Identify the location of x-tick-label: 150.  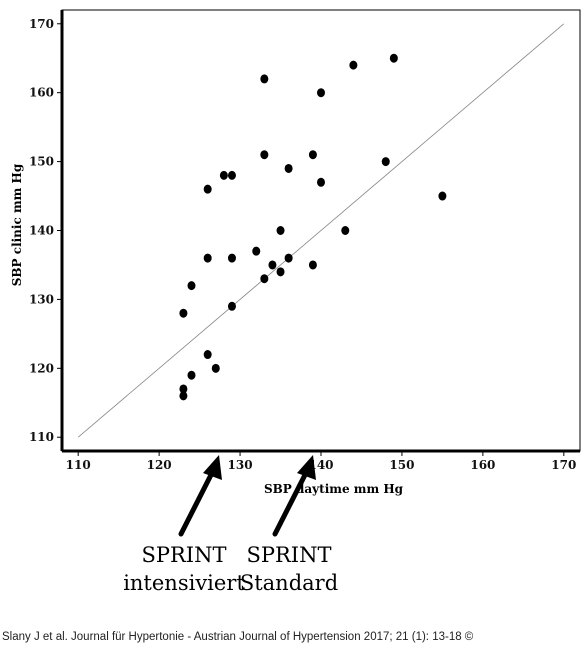
(401, 465).